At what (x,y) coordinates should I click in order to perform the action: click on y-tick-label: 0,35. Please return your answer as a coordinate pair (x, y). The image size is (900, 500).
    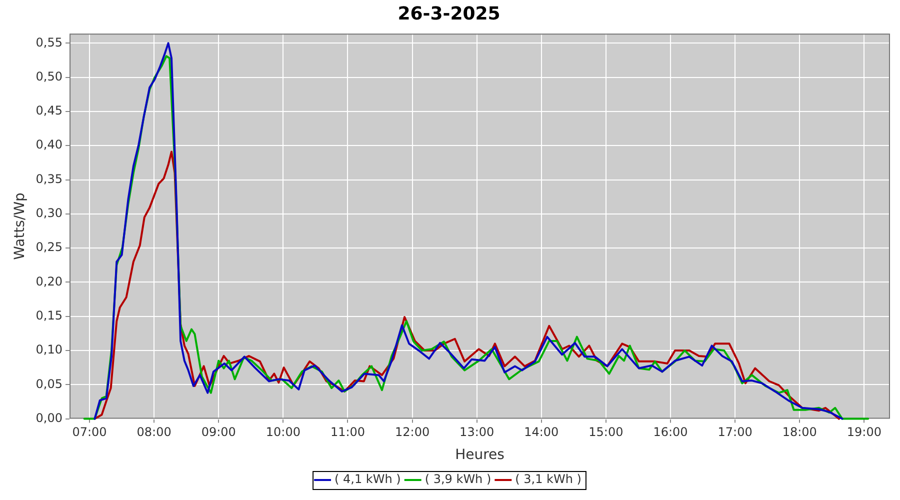
    Looking at the image, I should click on (49, 179).